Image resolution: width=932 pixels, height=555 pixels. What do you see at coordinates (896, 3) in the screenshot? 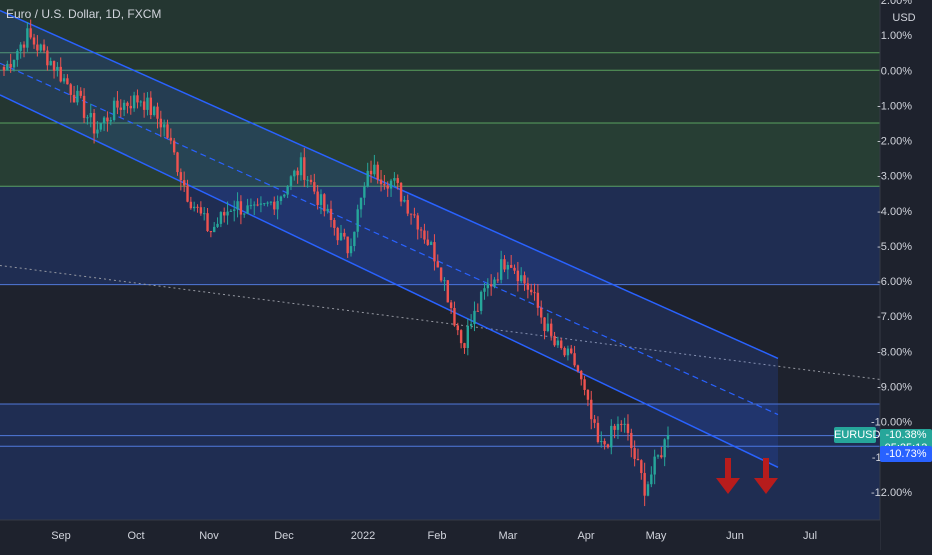
I see `price-axis-tick-label: 2.00%` at bounding box center [896, 3].